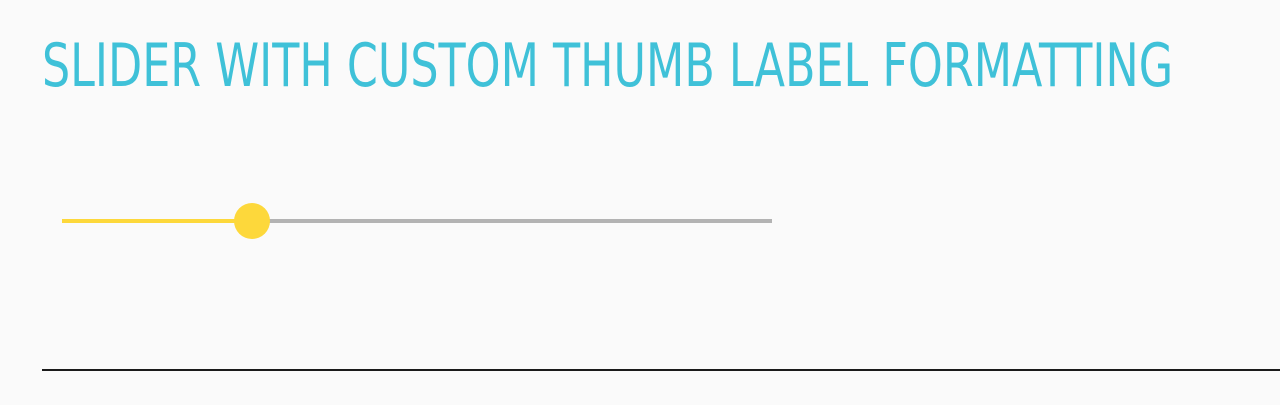 The width and height of the screenshot is (1280, 405). I want to click on thumb-label-slider, so click(417, 221).